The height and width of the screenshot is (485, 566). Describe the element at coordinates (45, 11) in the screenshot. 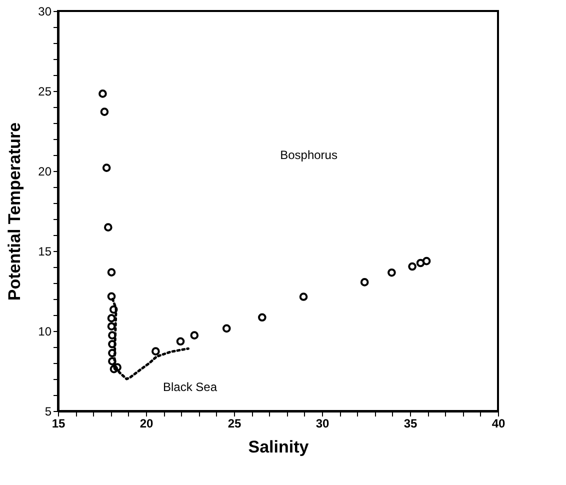

I see `y-tick-label: 30` at that location.